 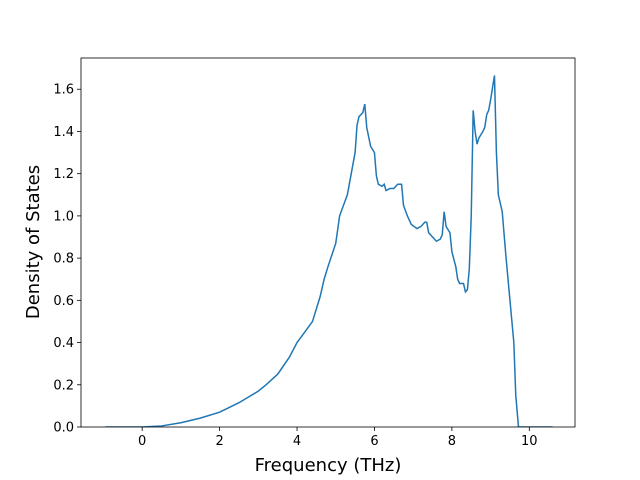 I want to click on x-tick-label: 8, so click(x=452, y=441).